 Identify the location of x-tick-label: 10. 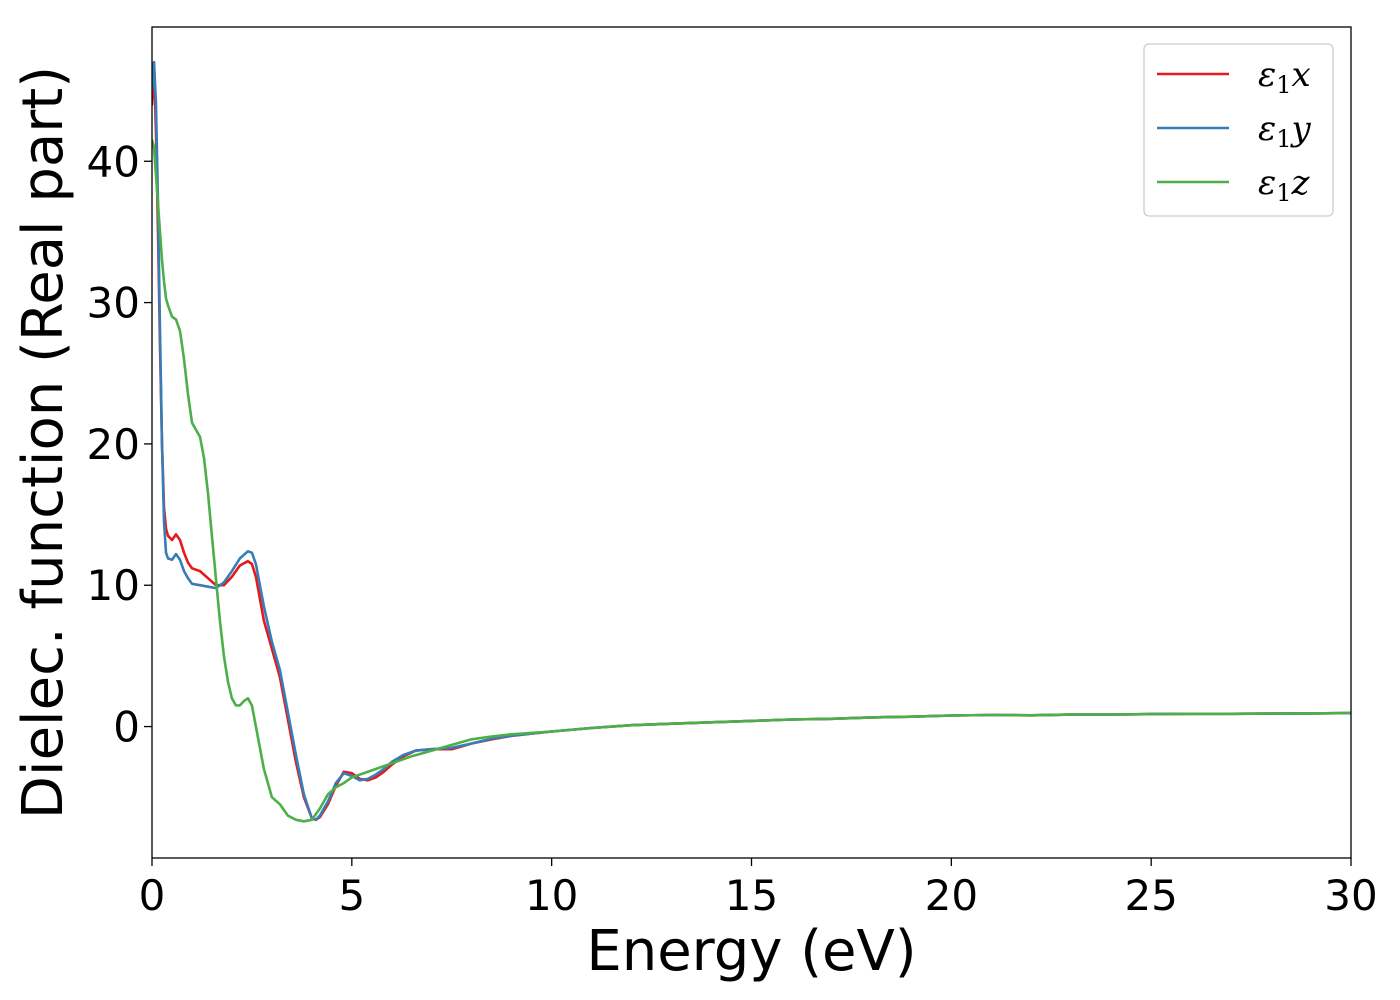
(551, 895).